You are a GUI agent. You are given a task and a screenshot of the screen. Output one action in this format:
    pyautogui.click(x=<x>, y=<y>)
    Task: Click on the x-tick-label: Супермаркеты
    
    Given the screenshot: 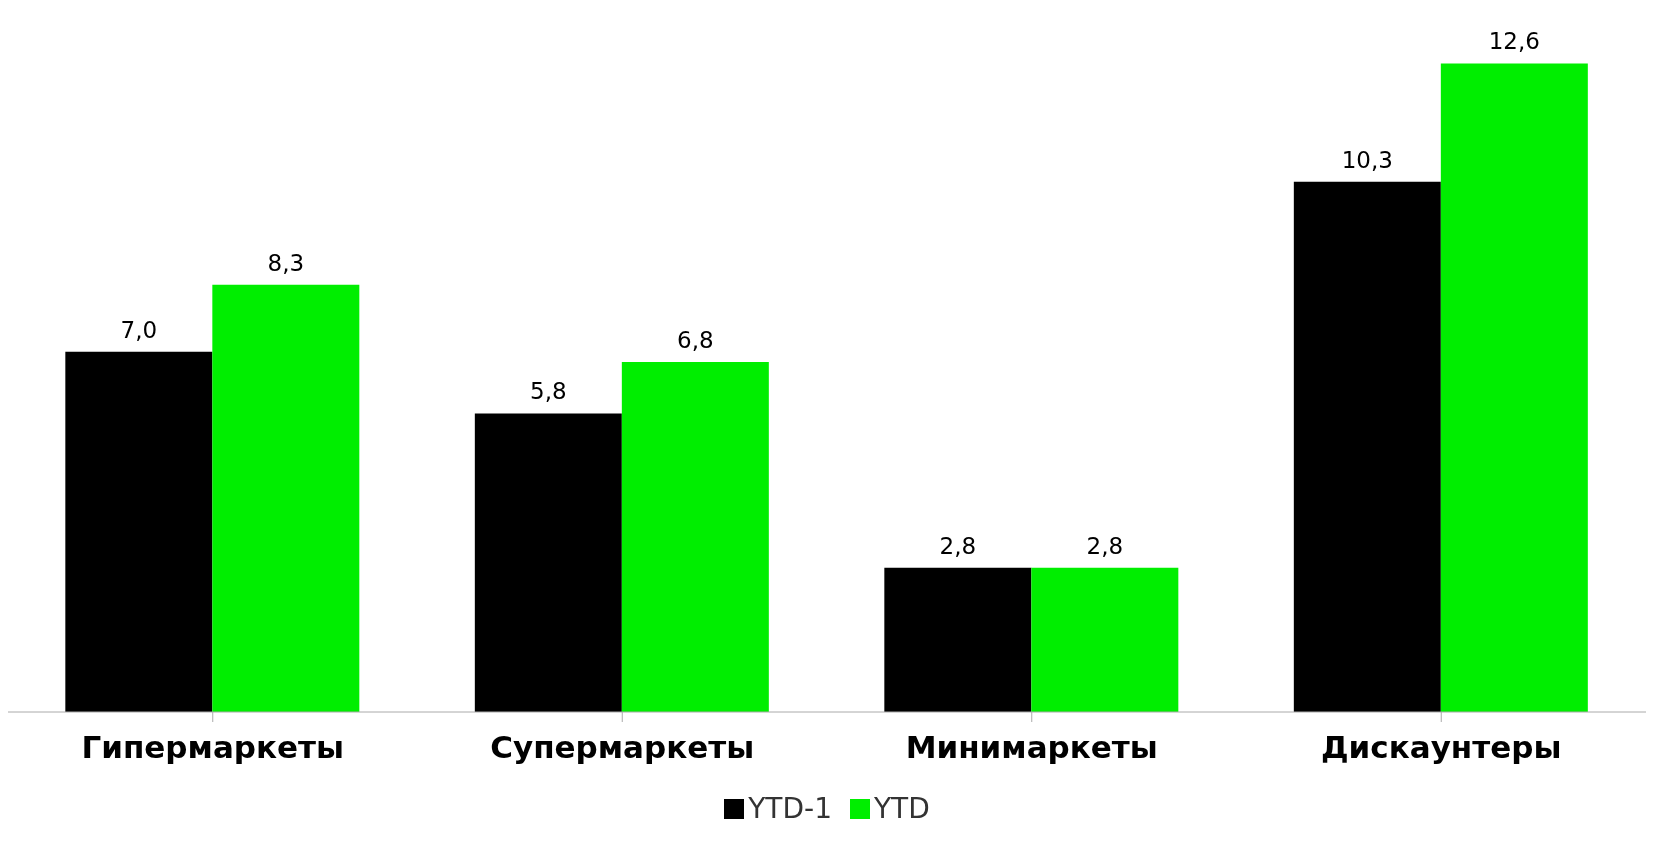 What is the action you would take?
    pyautogui.click(x=622, y=747)
    